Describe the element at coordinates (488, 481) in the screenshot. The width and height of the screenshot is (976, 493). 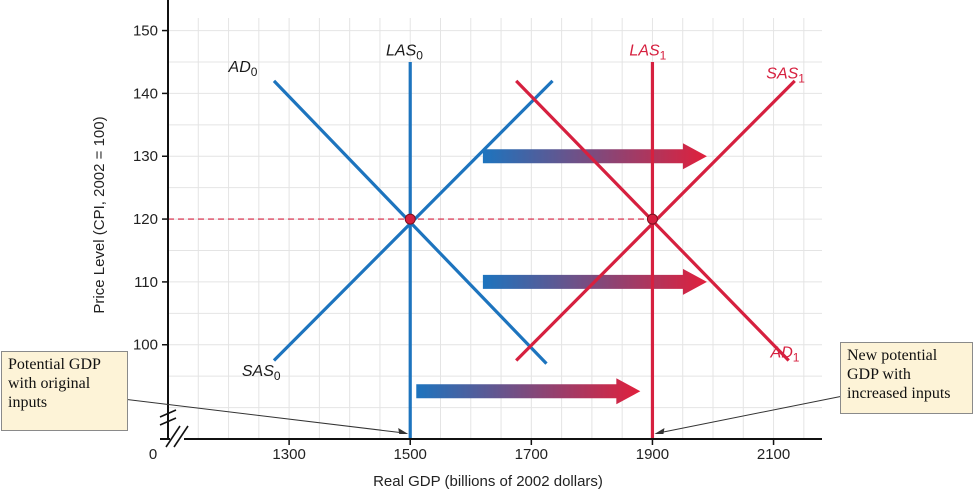
I see `x-axis-title: Real GDP (billions of 2002 dollars)` at that location.